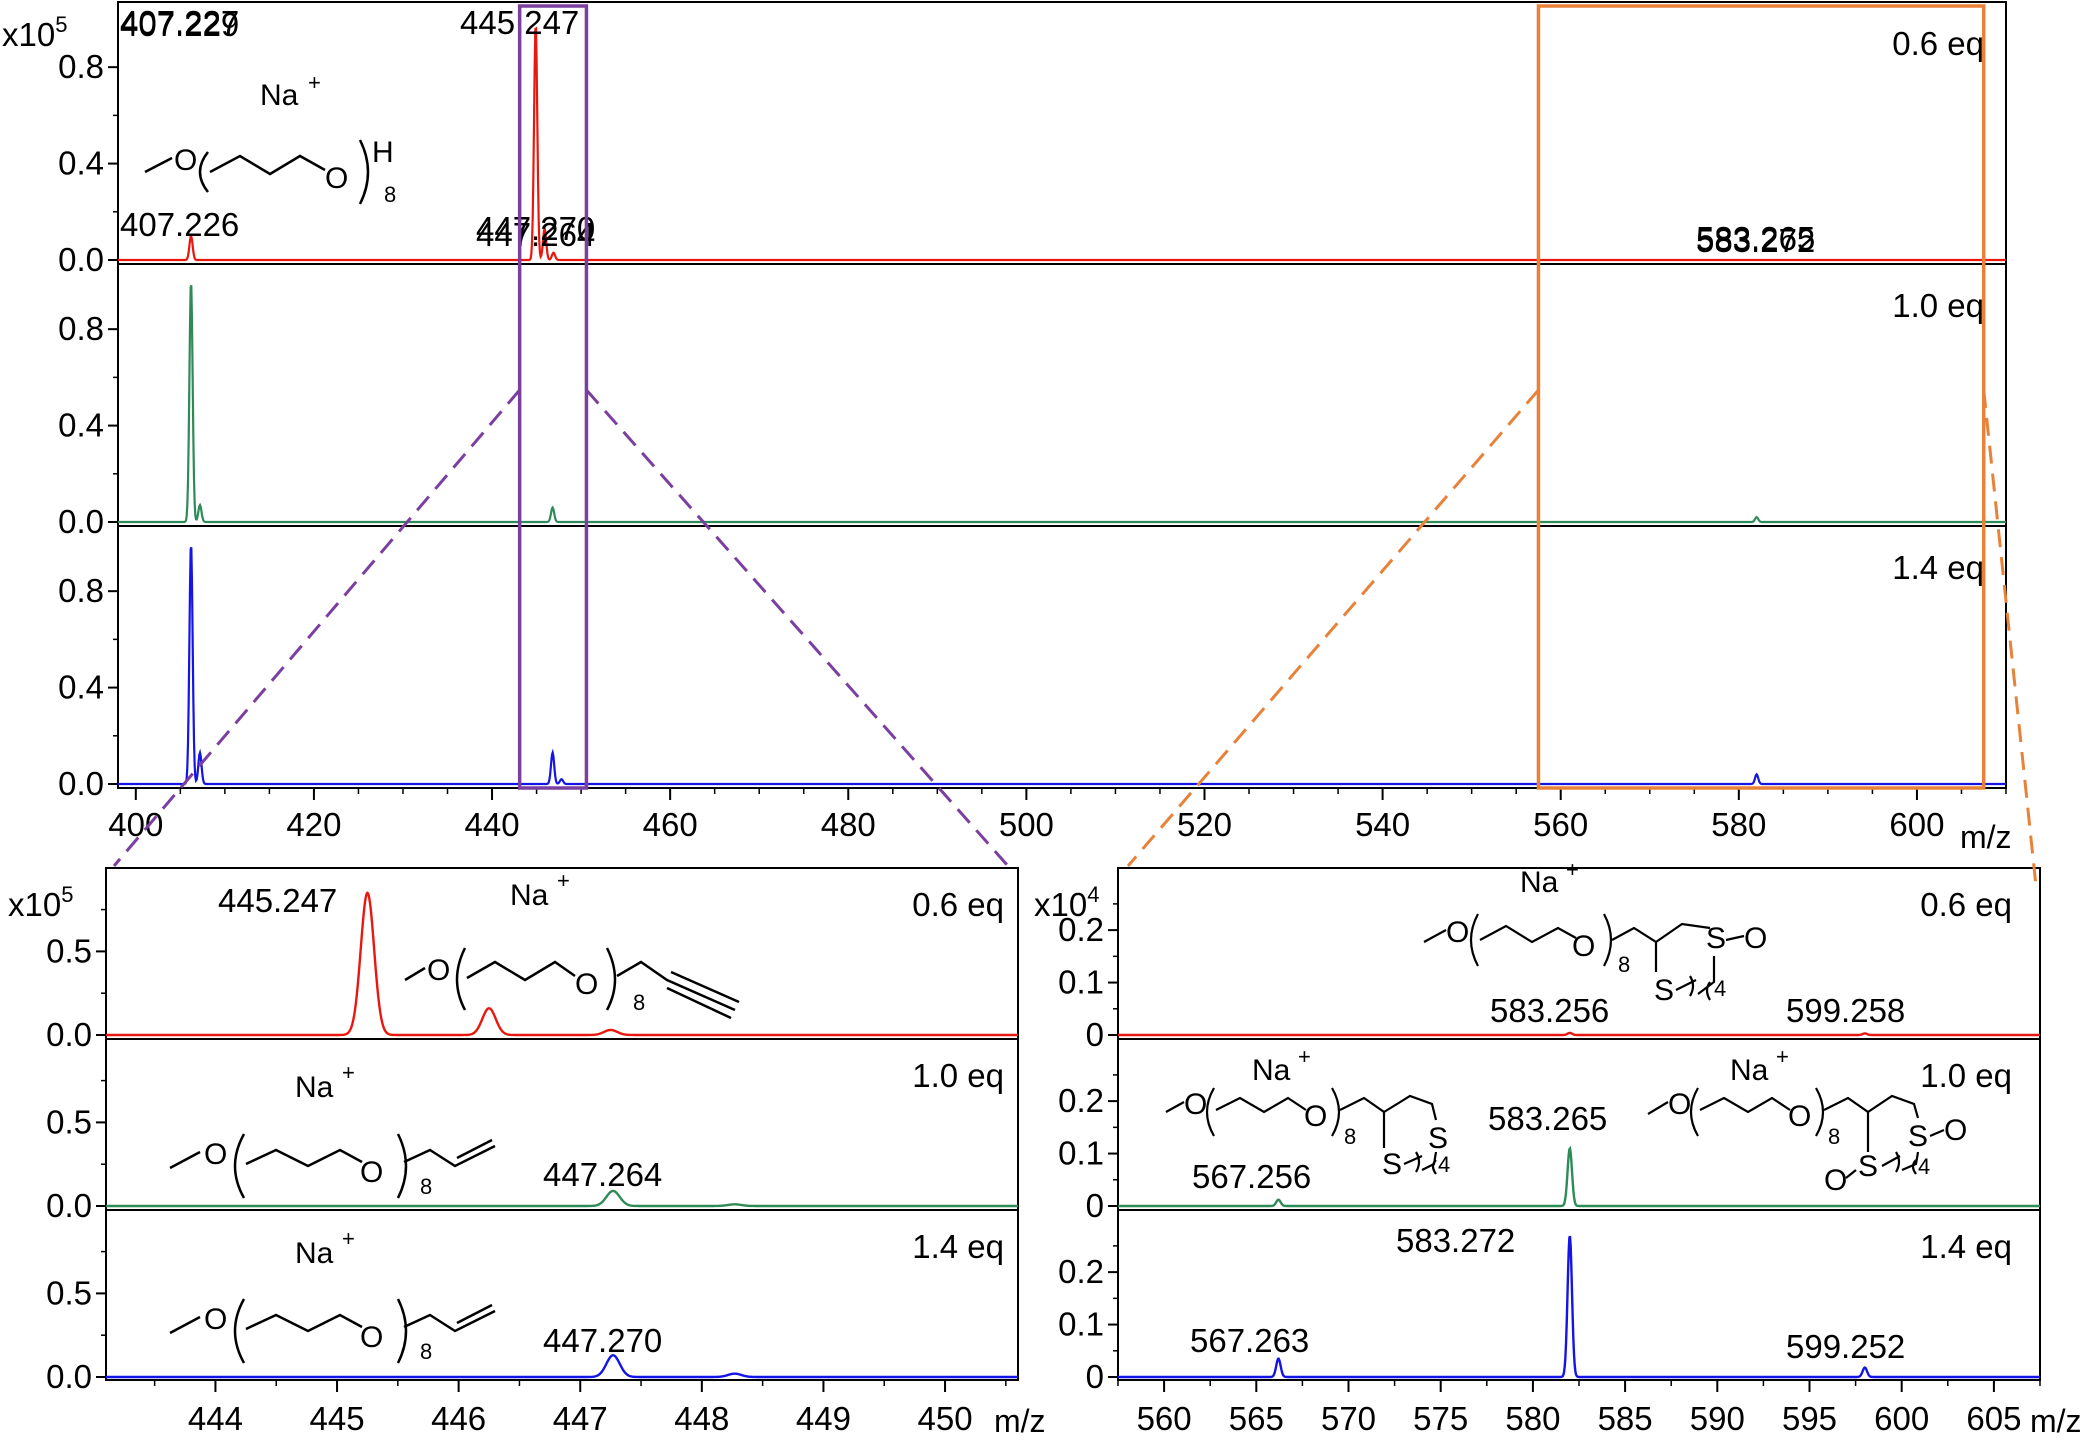  I want to click on x-tick-label: 449, so click(823, 1418).